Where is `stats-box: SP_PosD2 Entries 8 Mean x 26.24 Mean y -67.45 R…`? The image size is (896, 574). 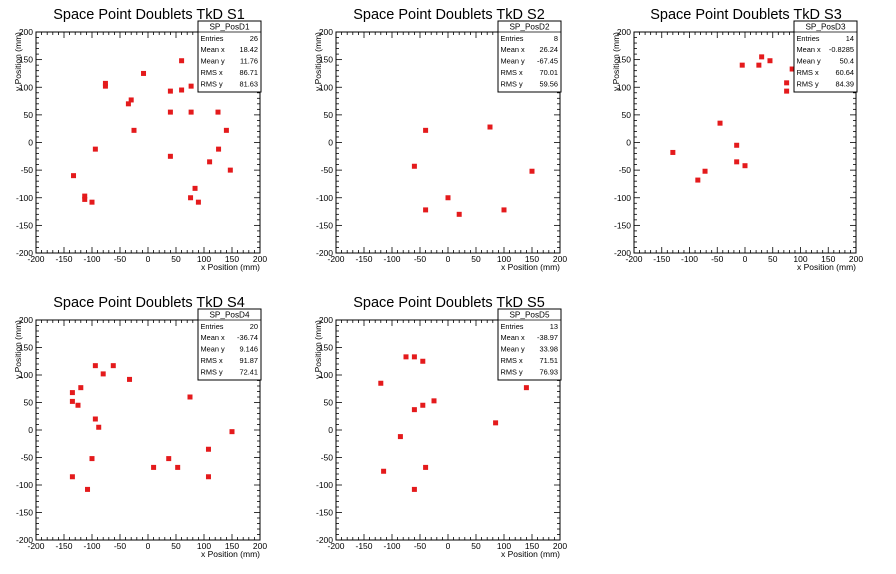
stats-box: SP_PosD2 Entries 8 Mean x 26.24 Mean y -67.45 R… is located at coordinates (529, 56).